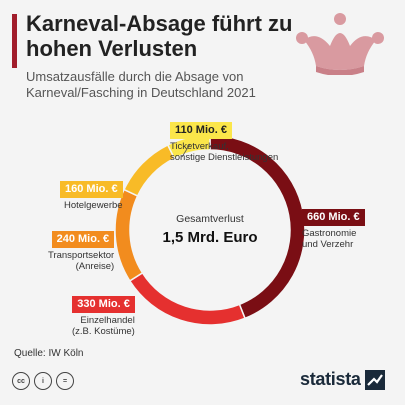 The width and height of the screenshot is (405, 405). Describe the element at coordinates (65, 381) in the screenshot. I see `nd-icon: =` at that location.